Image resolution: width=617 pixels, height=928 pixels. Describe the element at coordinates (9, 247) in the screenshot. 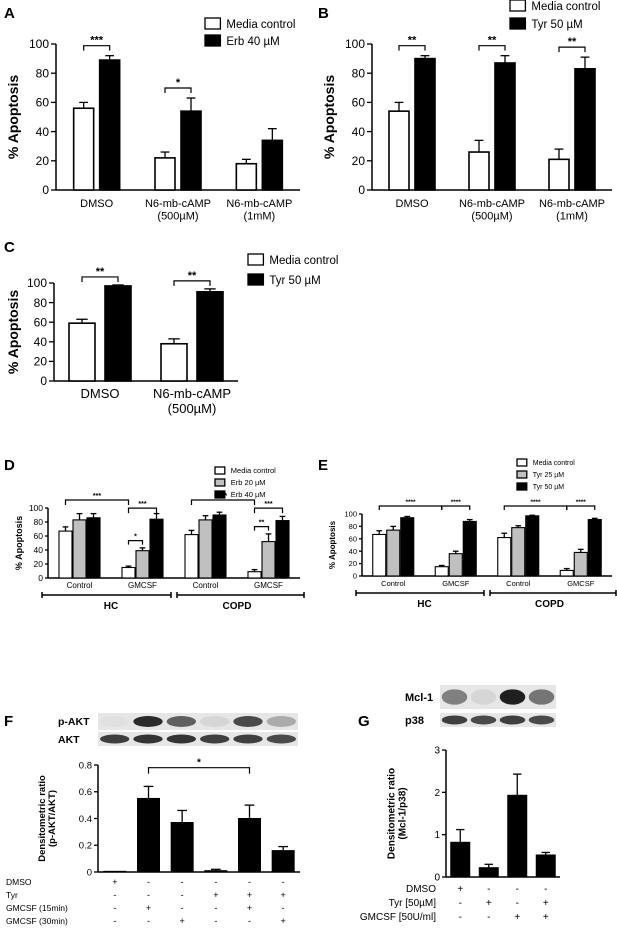

I see `panel-label-c: C` at that location.